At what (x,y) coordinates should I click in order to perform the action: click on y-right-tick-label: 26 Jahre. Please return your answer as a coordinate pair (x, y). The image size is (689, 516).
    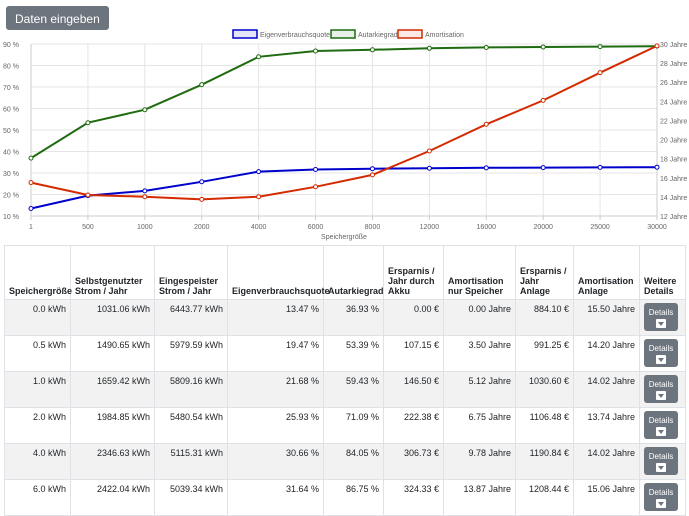
    Looking at the image, I should click on (673, 83).